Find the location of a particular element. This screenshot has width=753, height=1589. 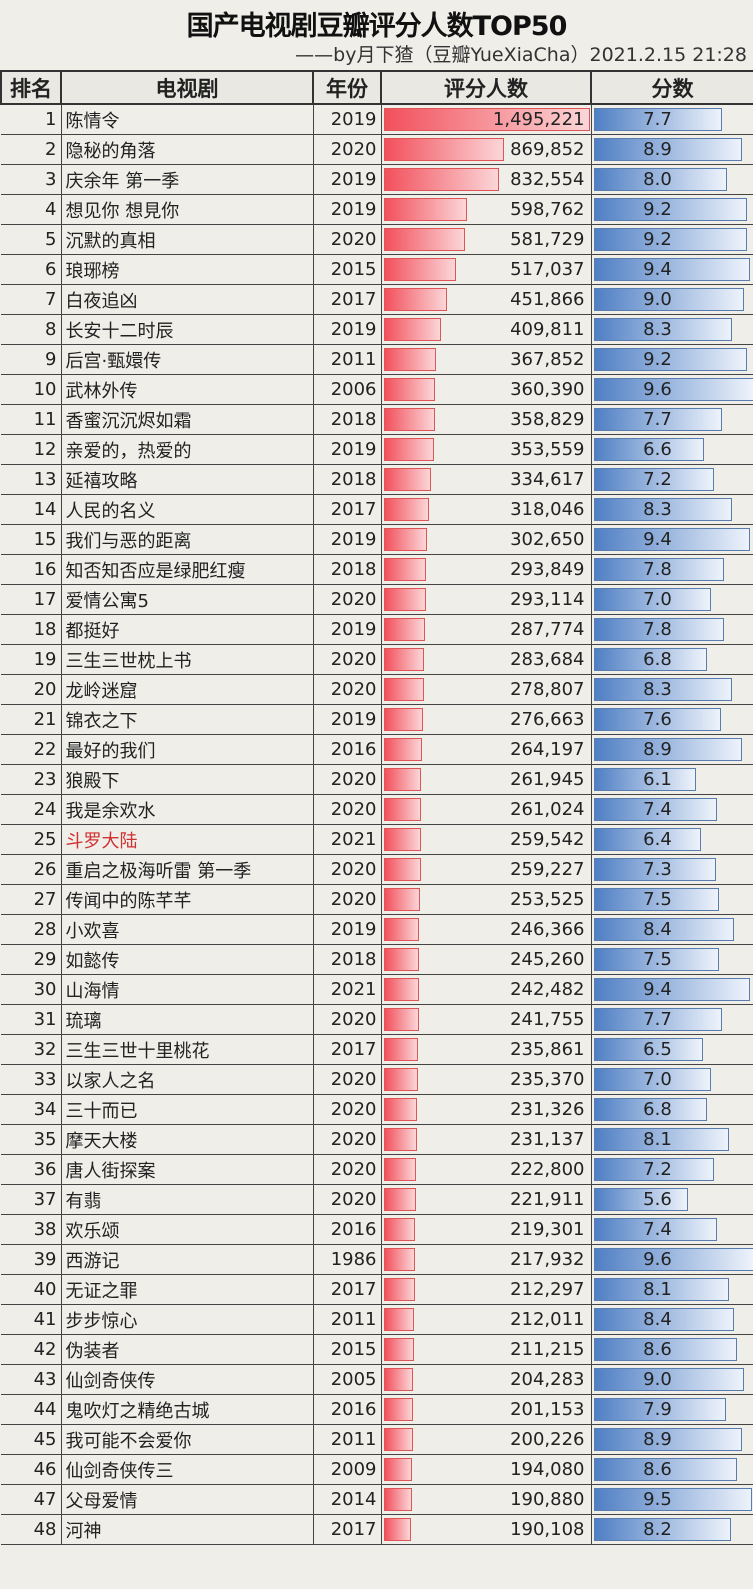

rating-count-cell: 194,080 is located at coordinates (486, 1469).